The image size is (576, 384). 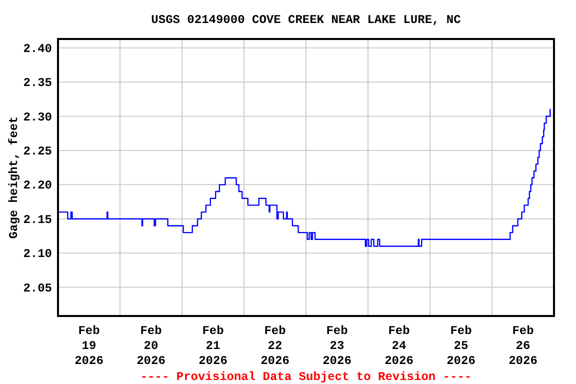 What do you see at coordinates (337, 346) in the screenshot?
I see `x-tick-label: Feb 23 2026` at bounding box center [337, 346].